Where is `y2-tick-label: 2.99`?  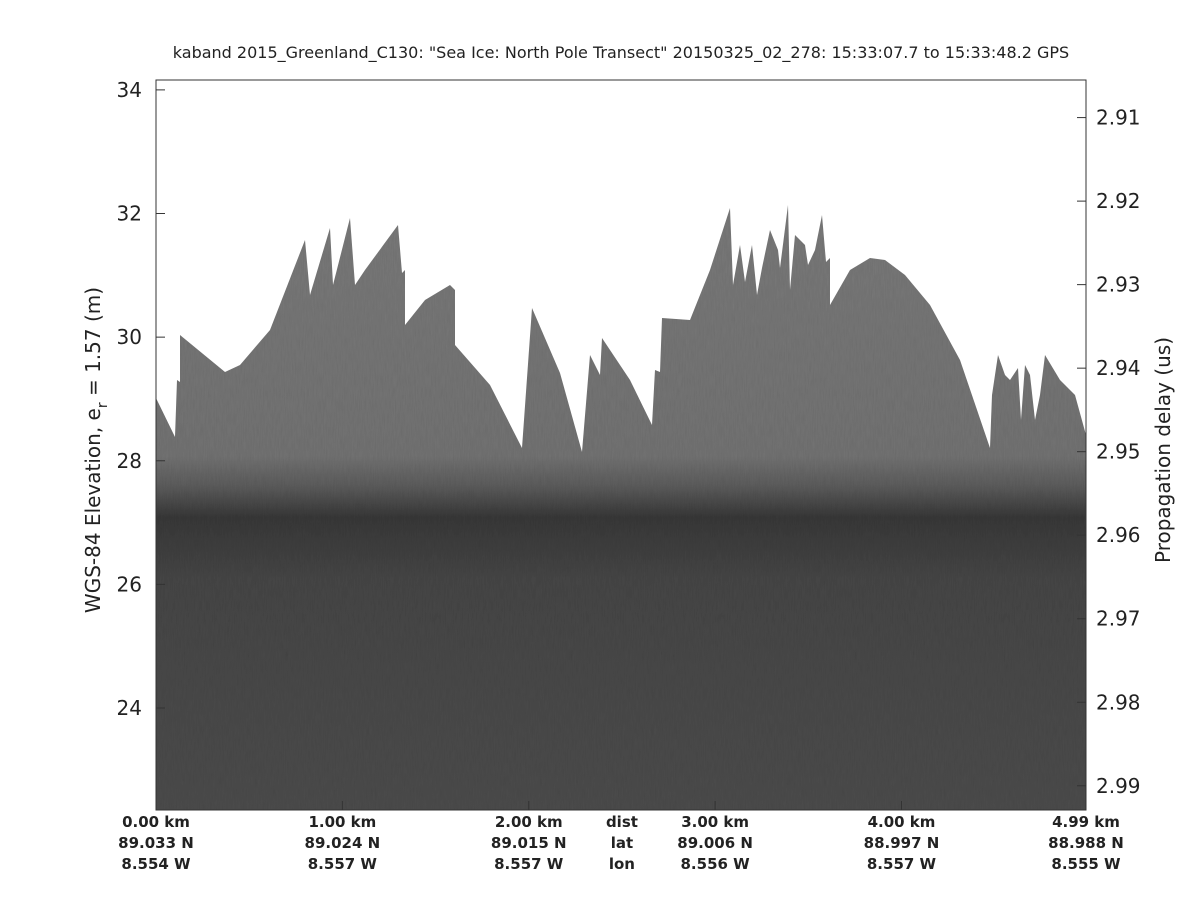
y2-tick-label: 2.99 is located at coordinates (1118, 786).